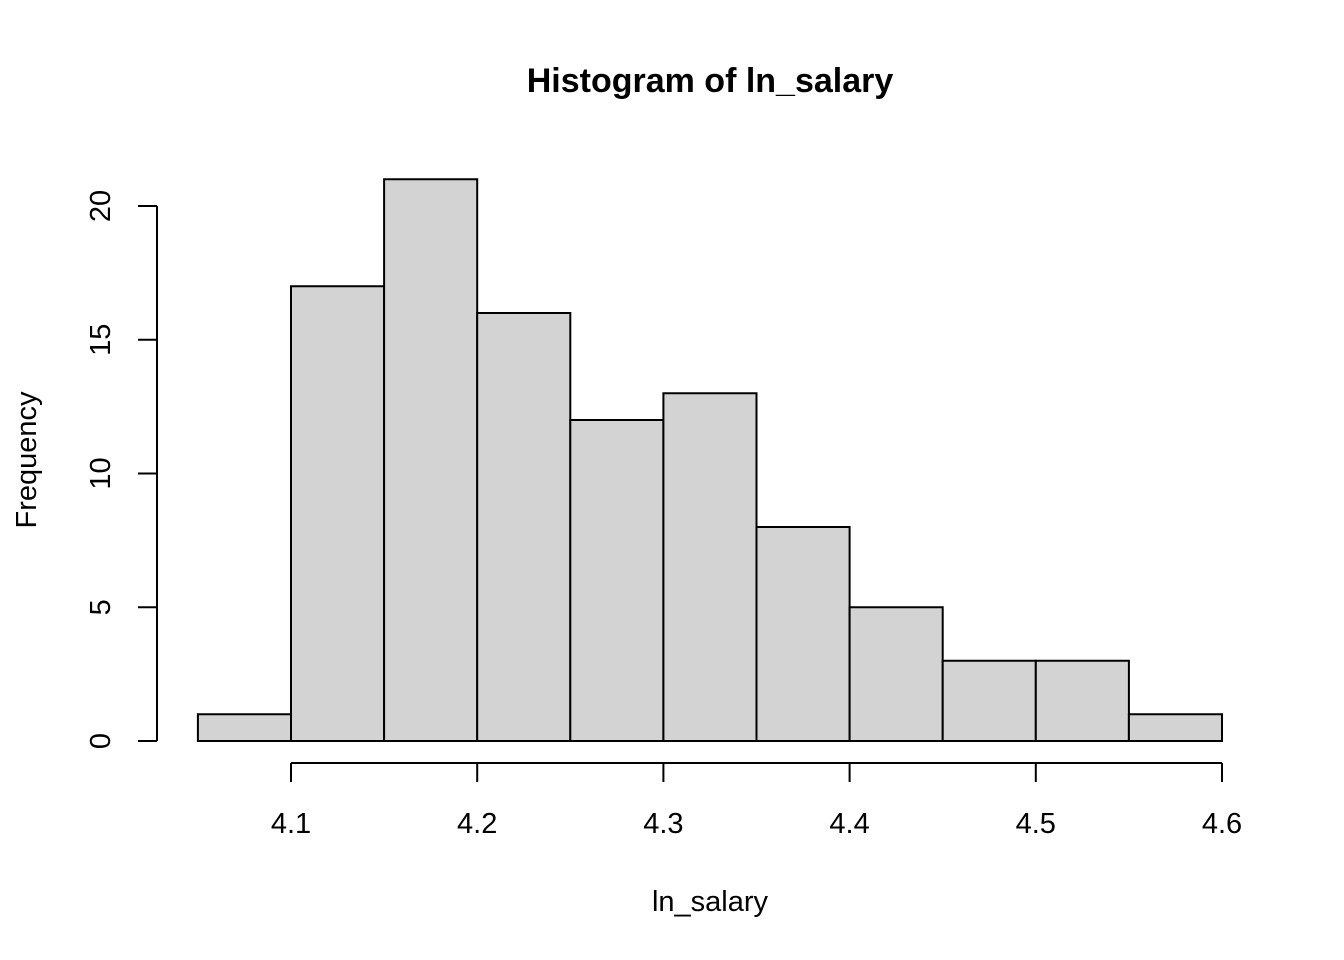  What do you see at coordinates (27, 460) in the screenshot?
I see `y-axis-label: Frequency` at bounding box center [27, 460].